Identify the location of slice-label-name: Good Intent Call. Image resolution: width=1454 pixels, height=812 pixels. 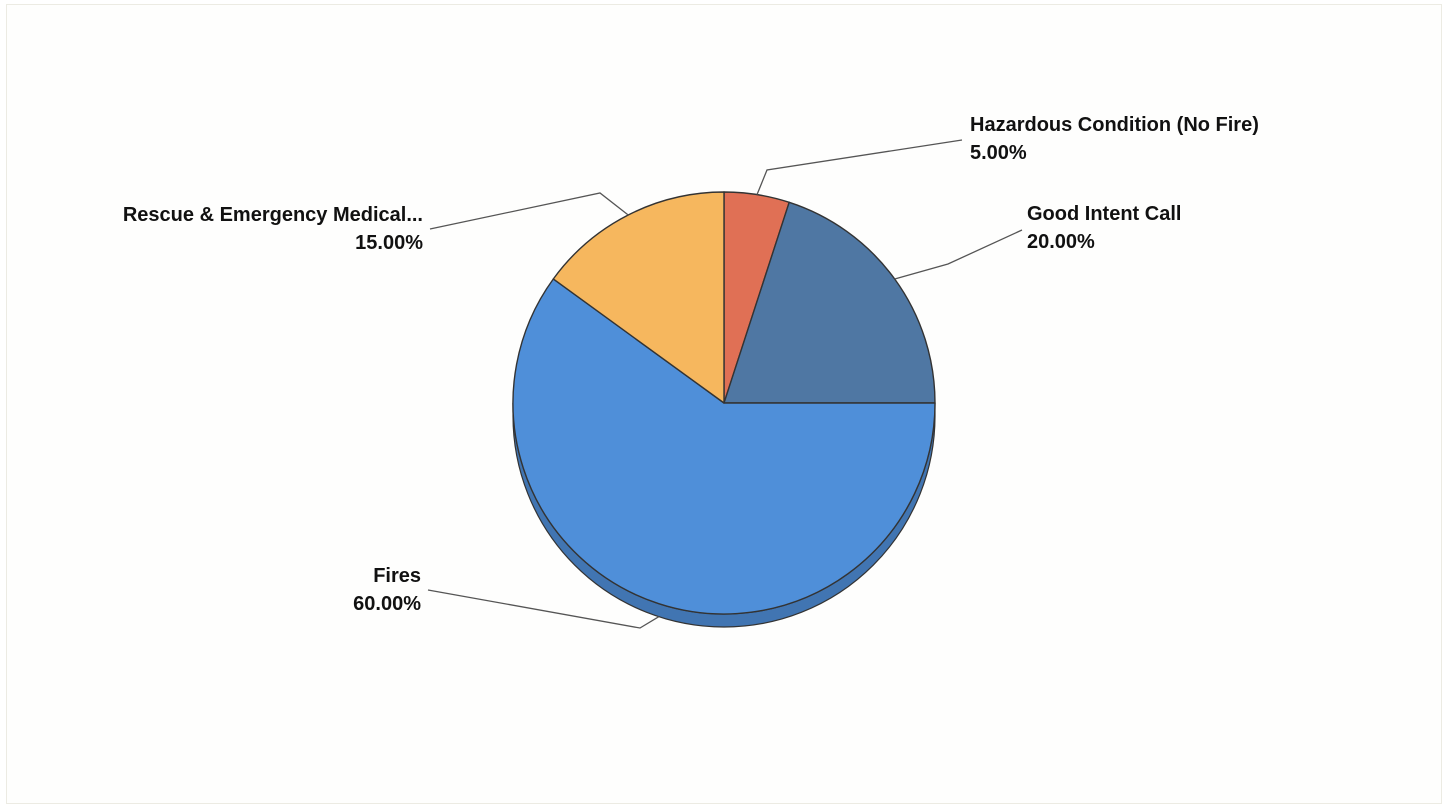
(1104, 214).